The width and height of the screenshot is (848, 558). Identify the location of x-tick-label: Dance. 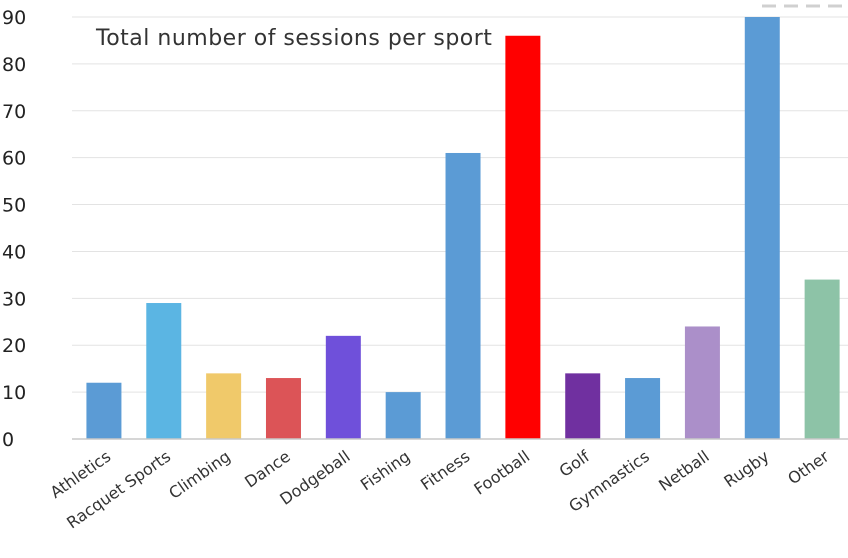
(267, 469).